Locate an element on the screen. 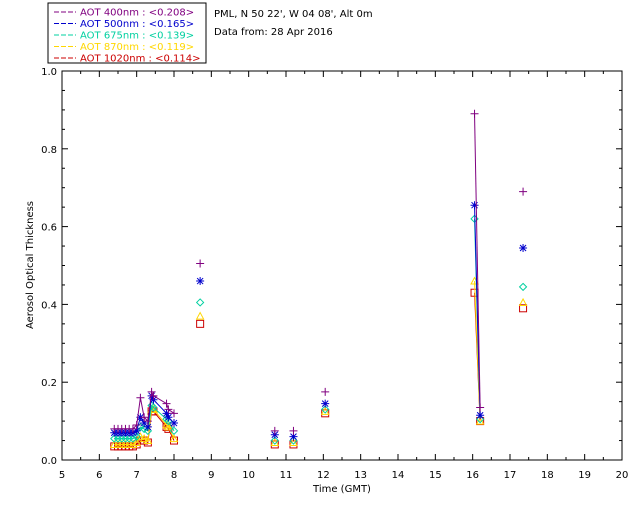 The height and width of the screenshot is (512, 640). legend-entry: AOT 675nm : <0.139> is located at coordinates (137, 36).